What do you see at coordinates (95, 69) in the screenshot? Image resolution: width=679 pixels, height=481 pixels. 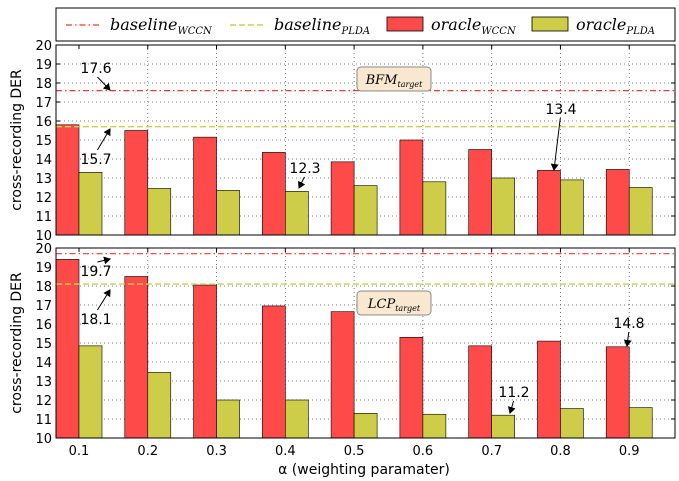 I see `annotation-label: 17.6` at bounding box center [95, 69].